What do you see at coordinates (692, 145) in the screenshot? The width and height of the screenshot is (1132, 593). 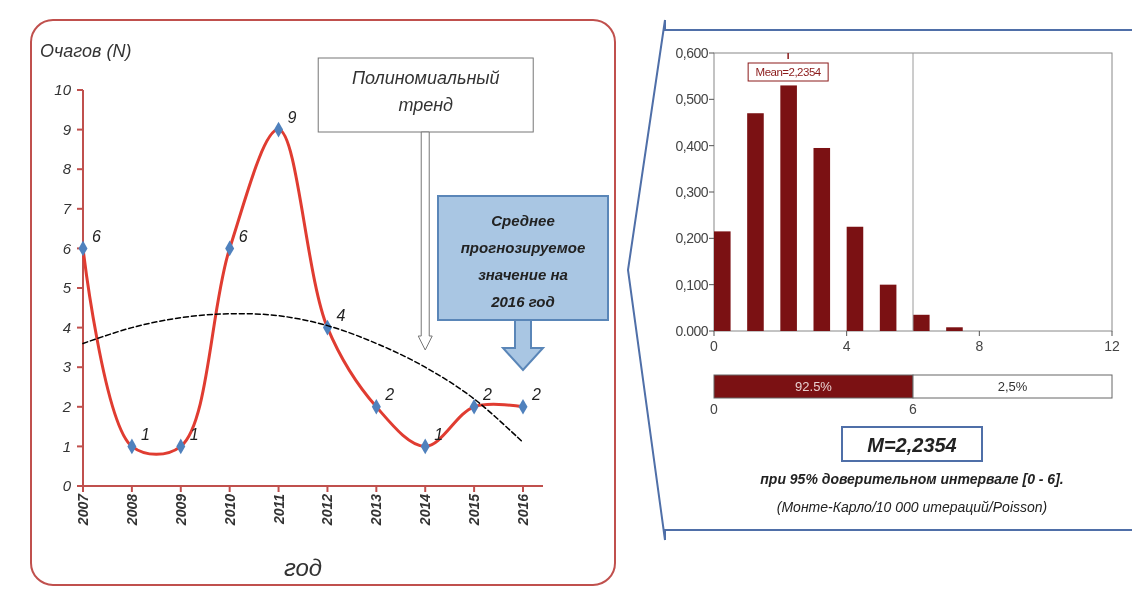 I see `y-tick-label: 0,400` at bounding box center [692, 145].